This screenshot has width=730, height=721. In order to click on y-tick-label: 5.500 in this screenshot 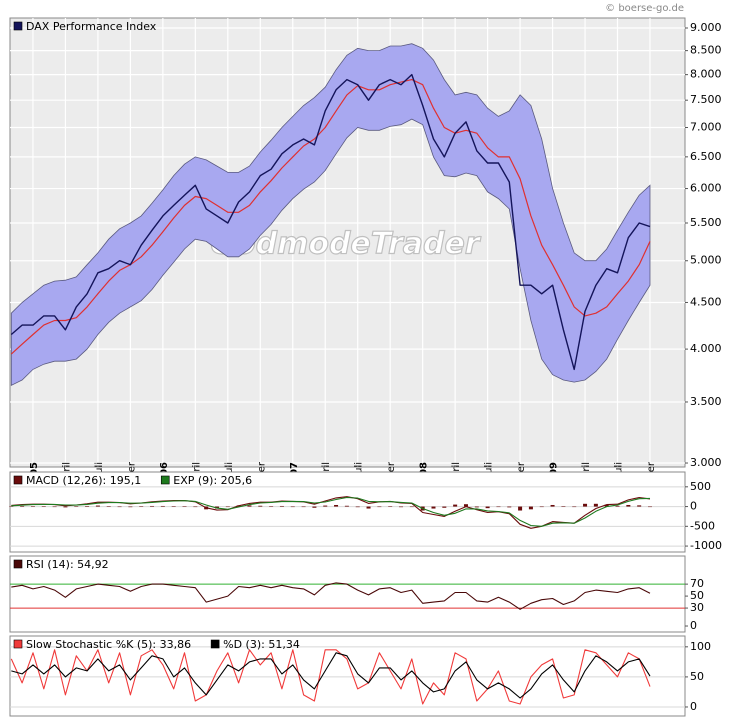, I will do `click(706, 222)`.